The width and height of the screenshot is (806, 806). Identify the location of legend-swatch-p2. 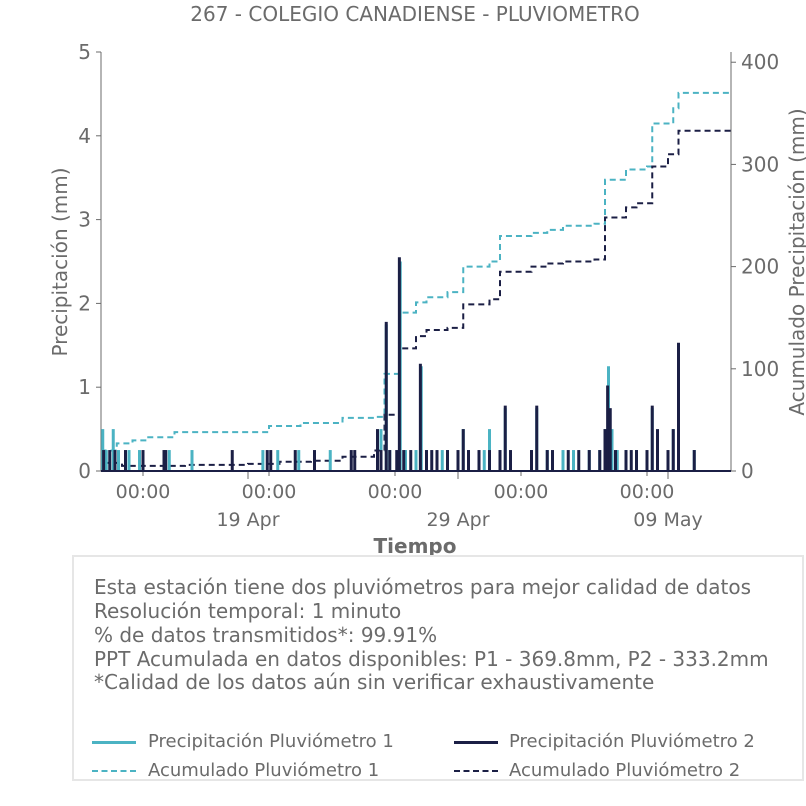
(476, 742).